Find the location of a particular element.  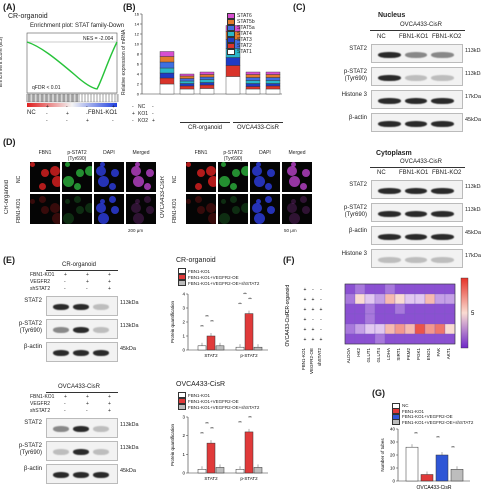

gsea-hit-bars is located at coordinates (72, 98).